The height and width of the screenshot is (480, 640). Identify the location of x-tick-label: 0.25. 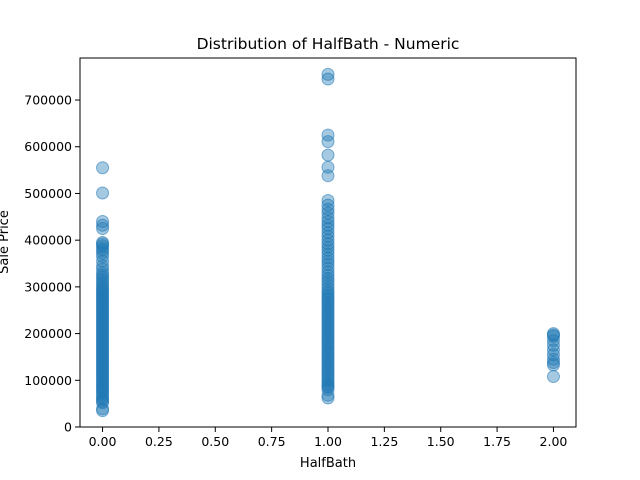
(159, 441).